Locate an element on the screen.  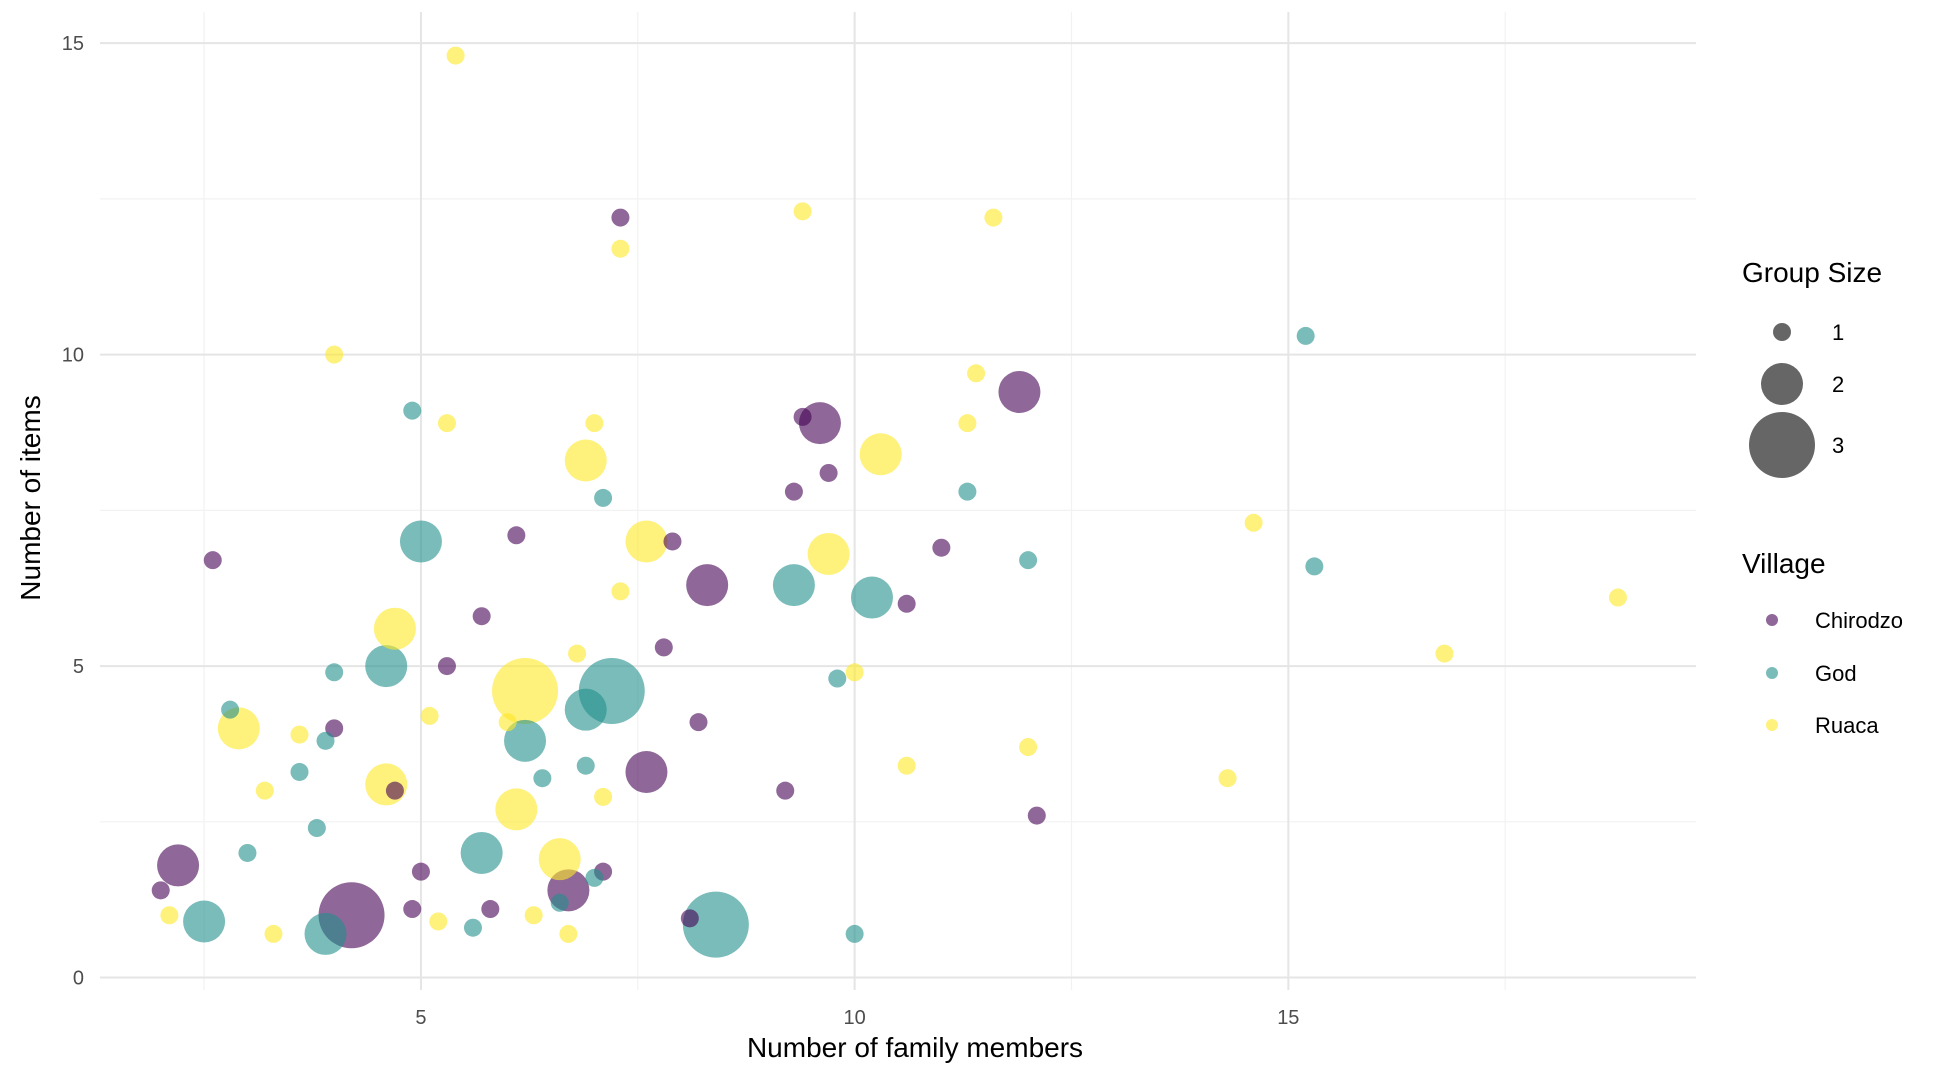
y-tick-label: 5 is located at coordinates (78, 667).